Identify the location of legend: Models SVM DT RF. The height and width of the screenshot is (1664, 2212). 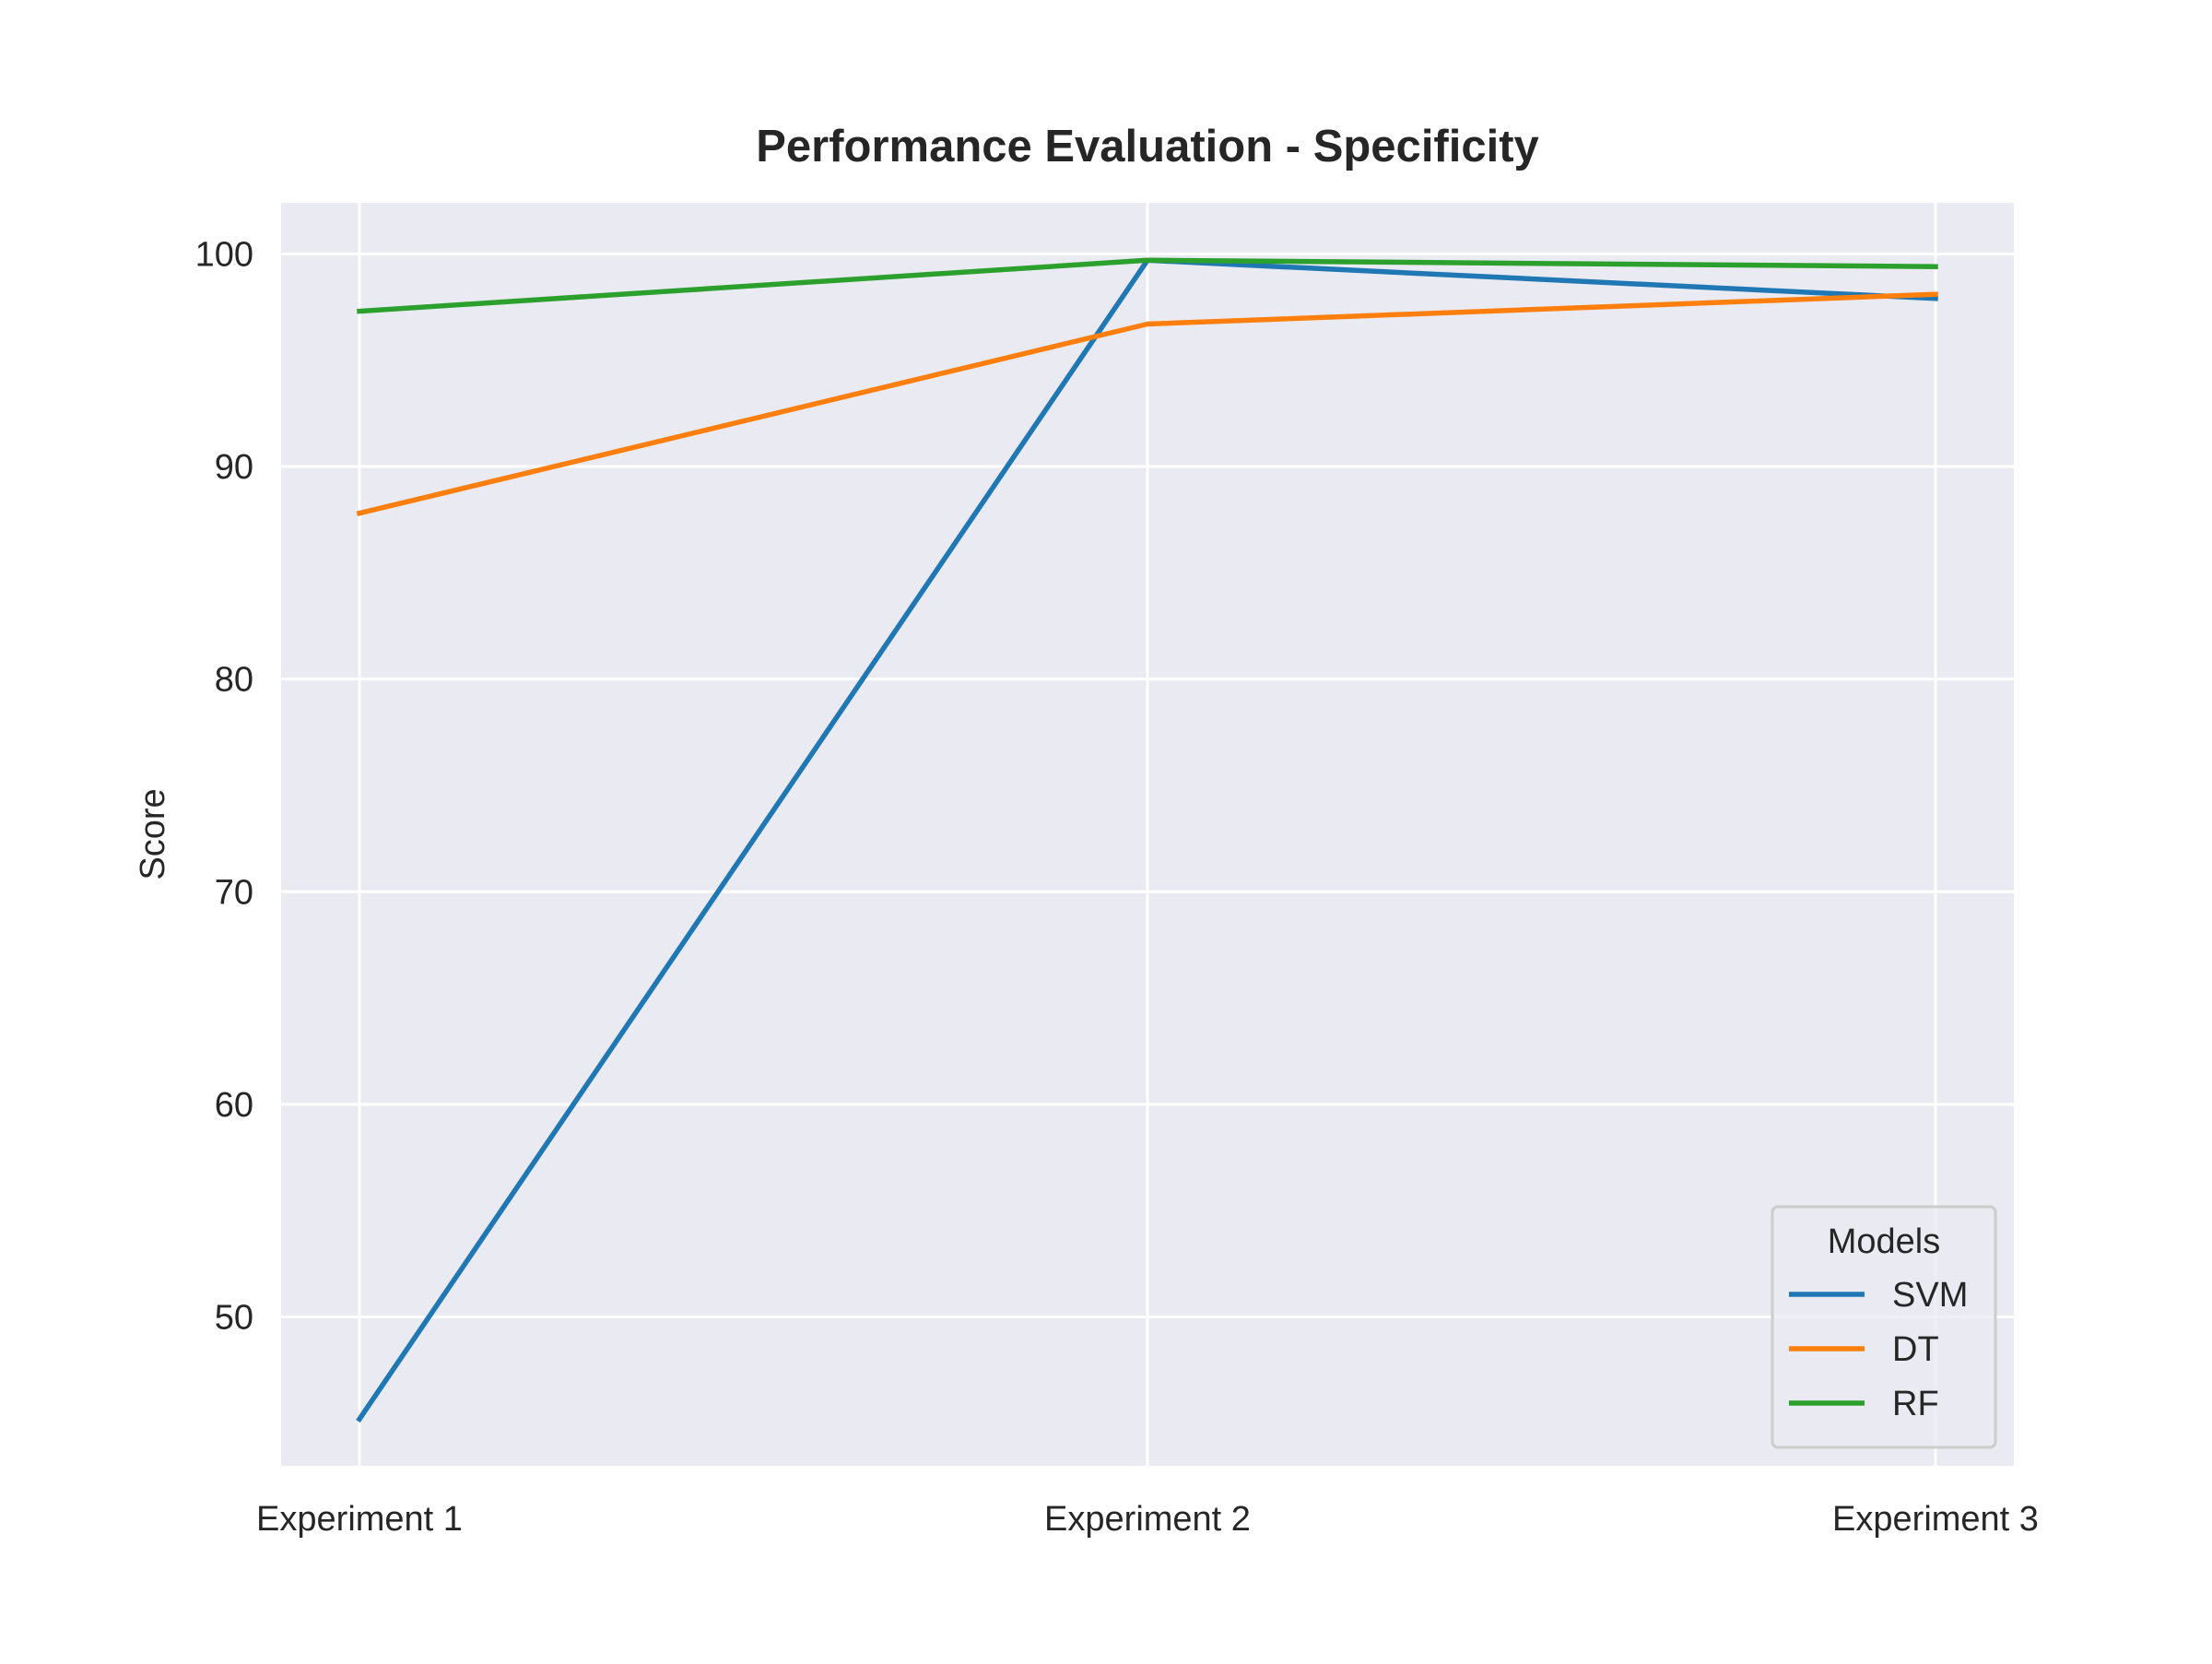
(1884, 1327).